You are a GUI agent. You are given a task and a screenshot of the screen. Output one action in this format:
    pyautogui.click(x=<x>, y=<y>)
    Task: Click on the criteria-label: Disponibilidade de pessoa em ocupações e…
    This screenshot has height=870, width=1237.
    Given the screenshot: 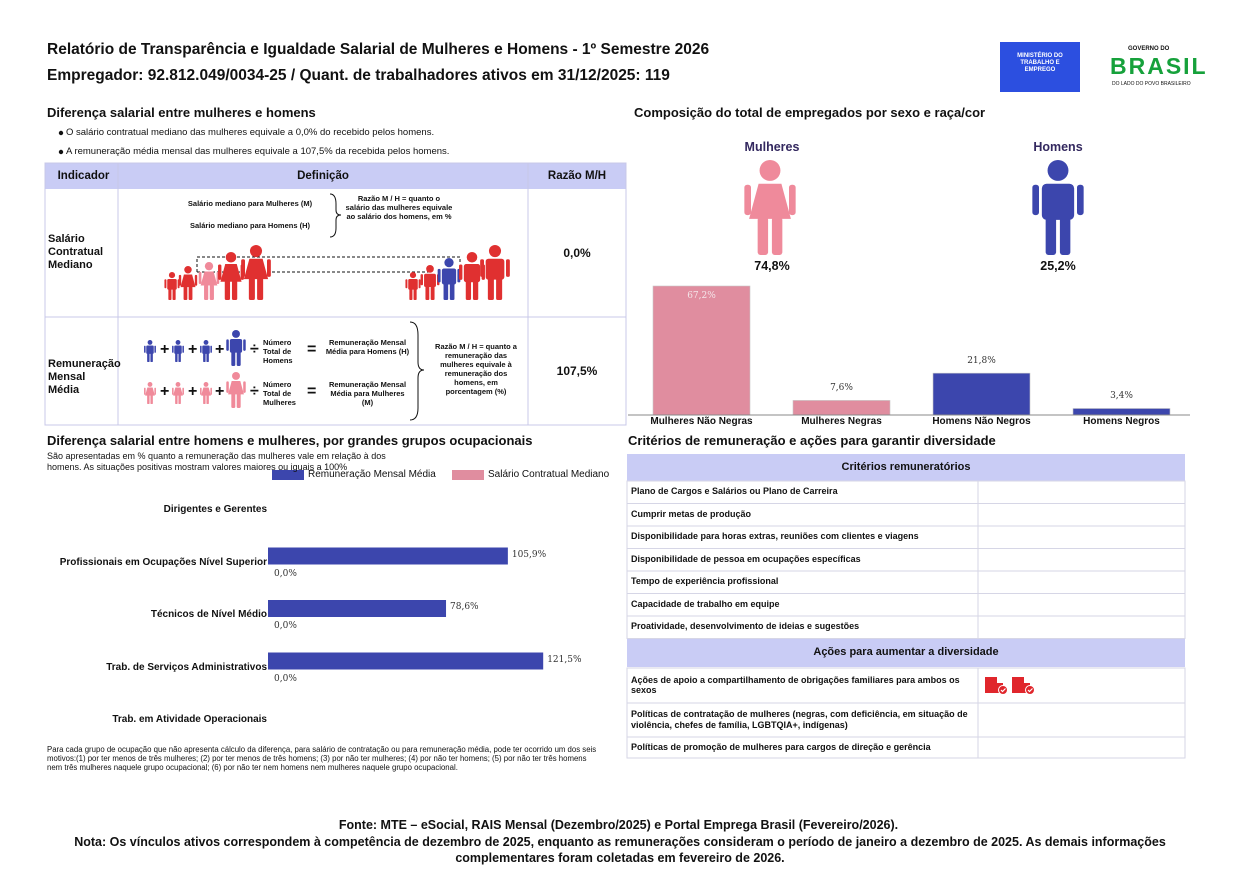 What is the action you would take?
    pyautogui.click(x=746, y=558)
    